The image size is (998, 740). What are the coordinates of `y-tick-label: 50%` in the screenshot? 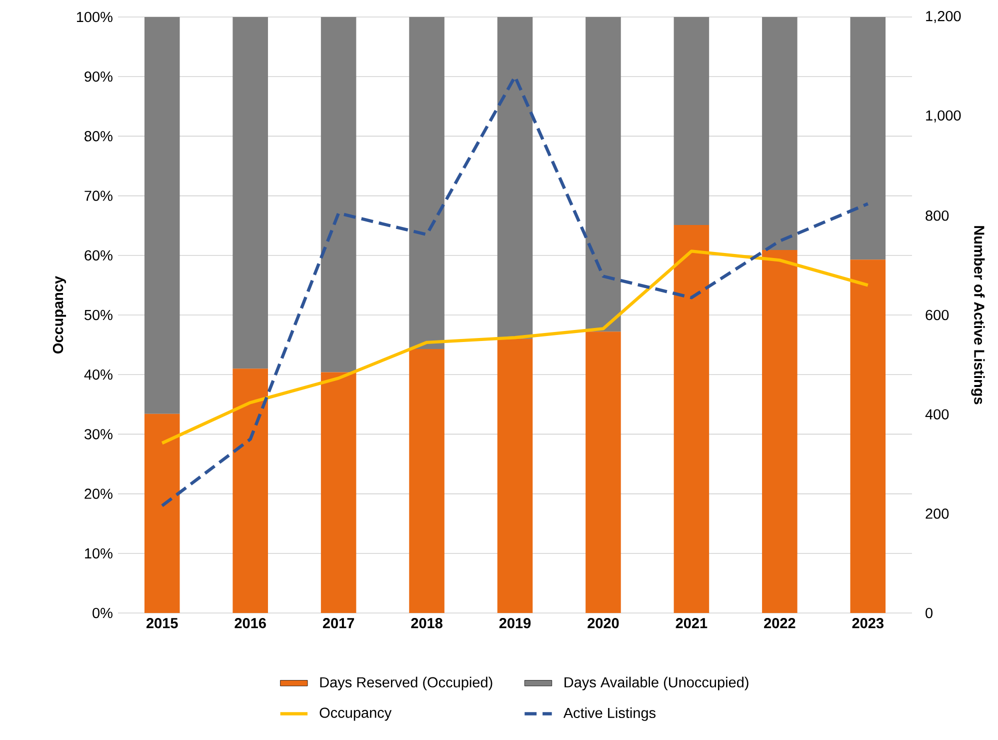 It's located at (98, 315).